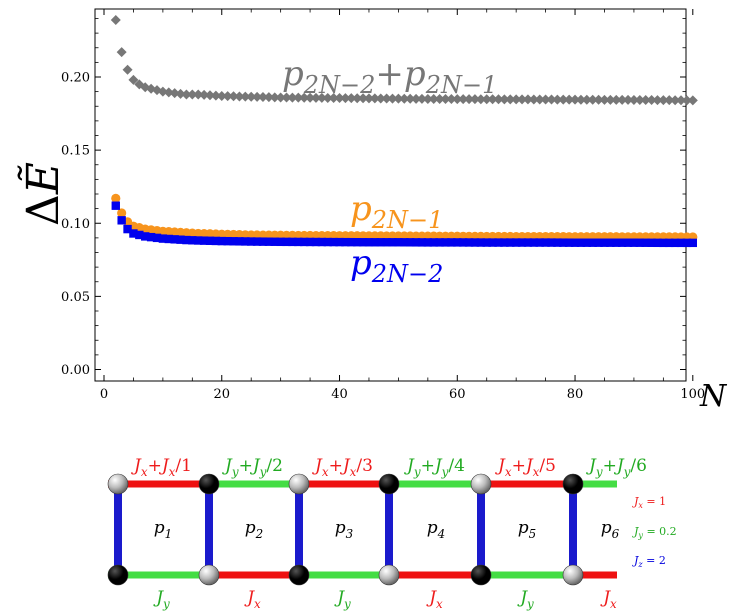  I want to click on plaquette-label: p3​, so click(344, 529).